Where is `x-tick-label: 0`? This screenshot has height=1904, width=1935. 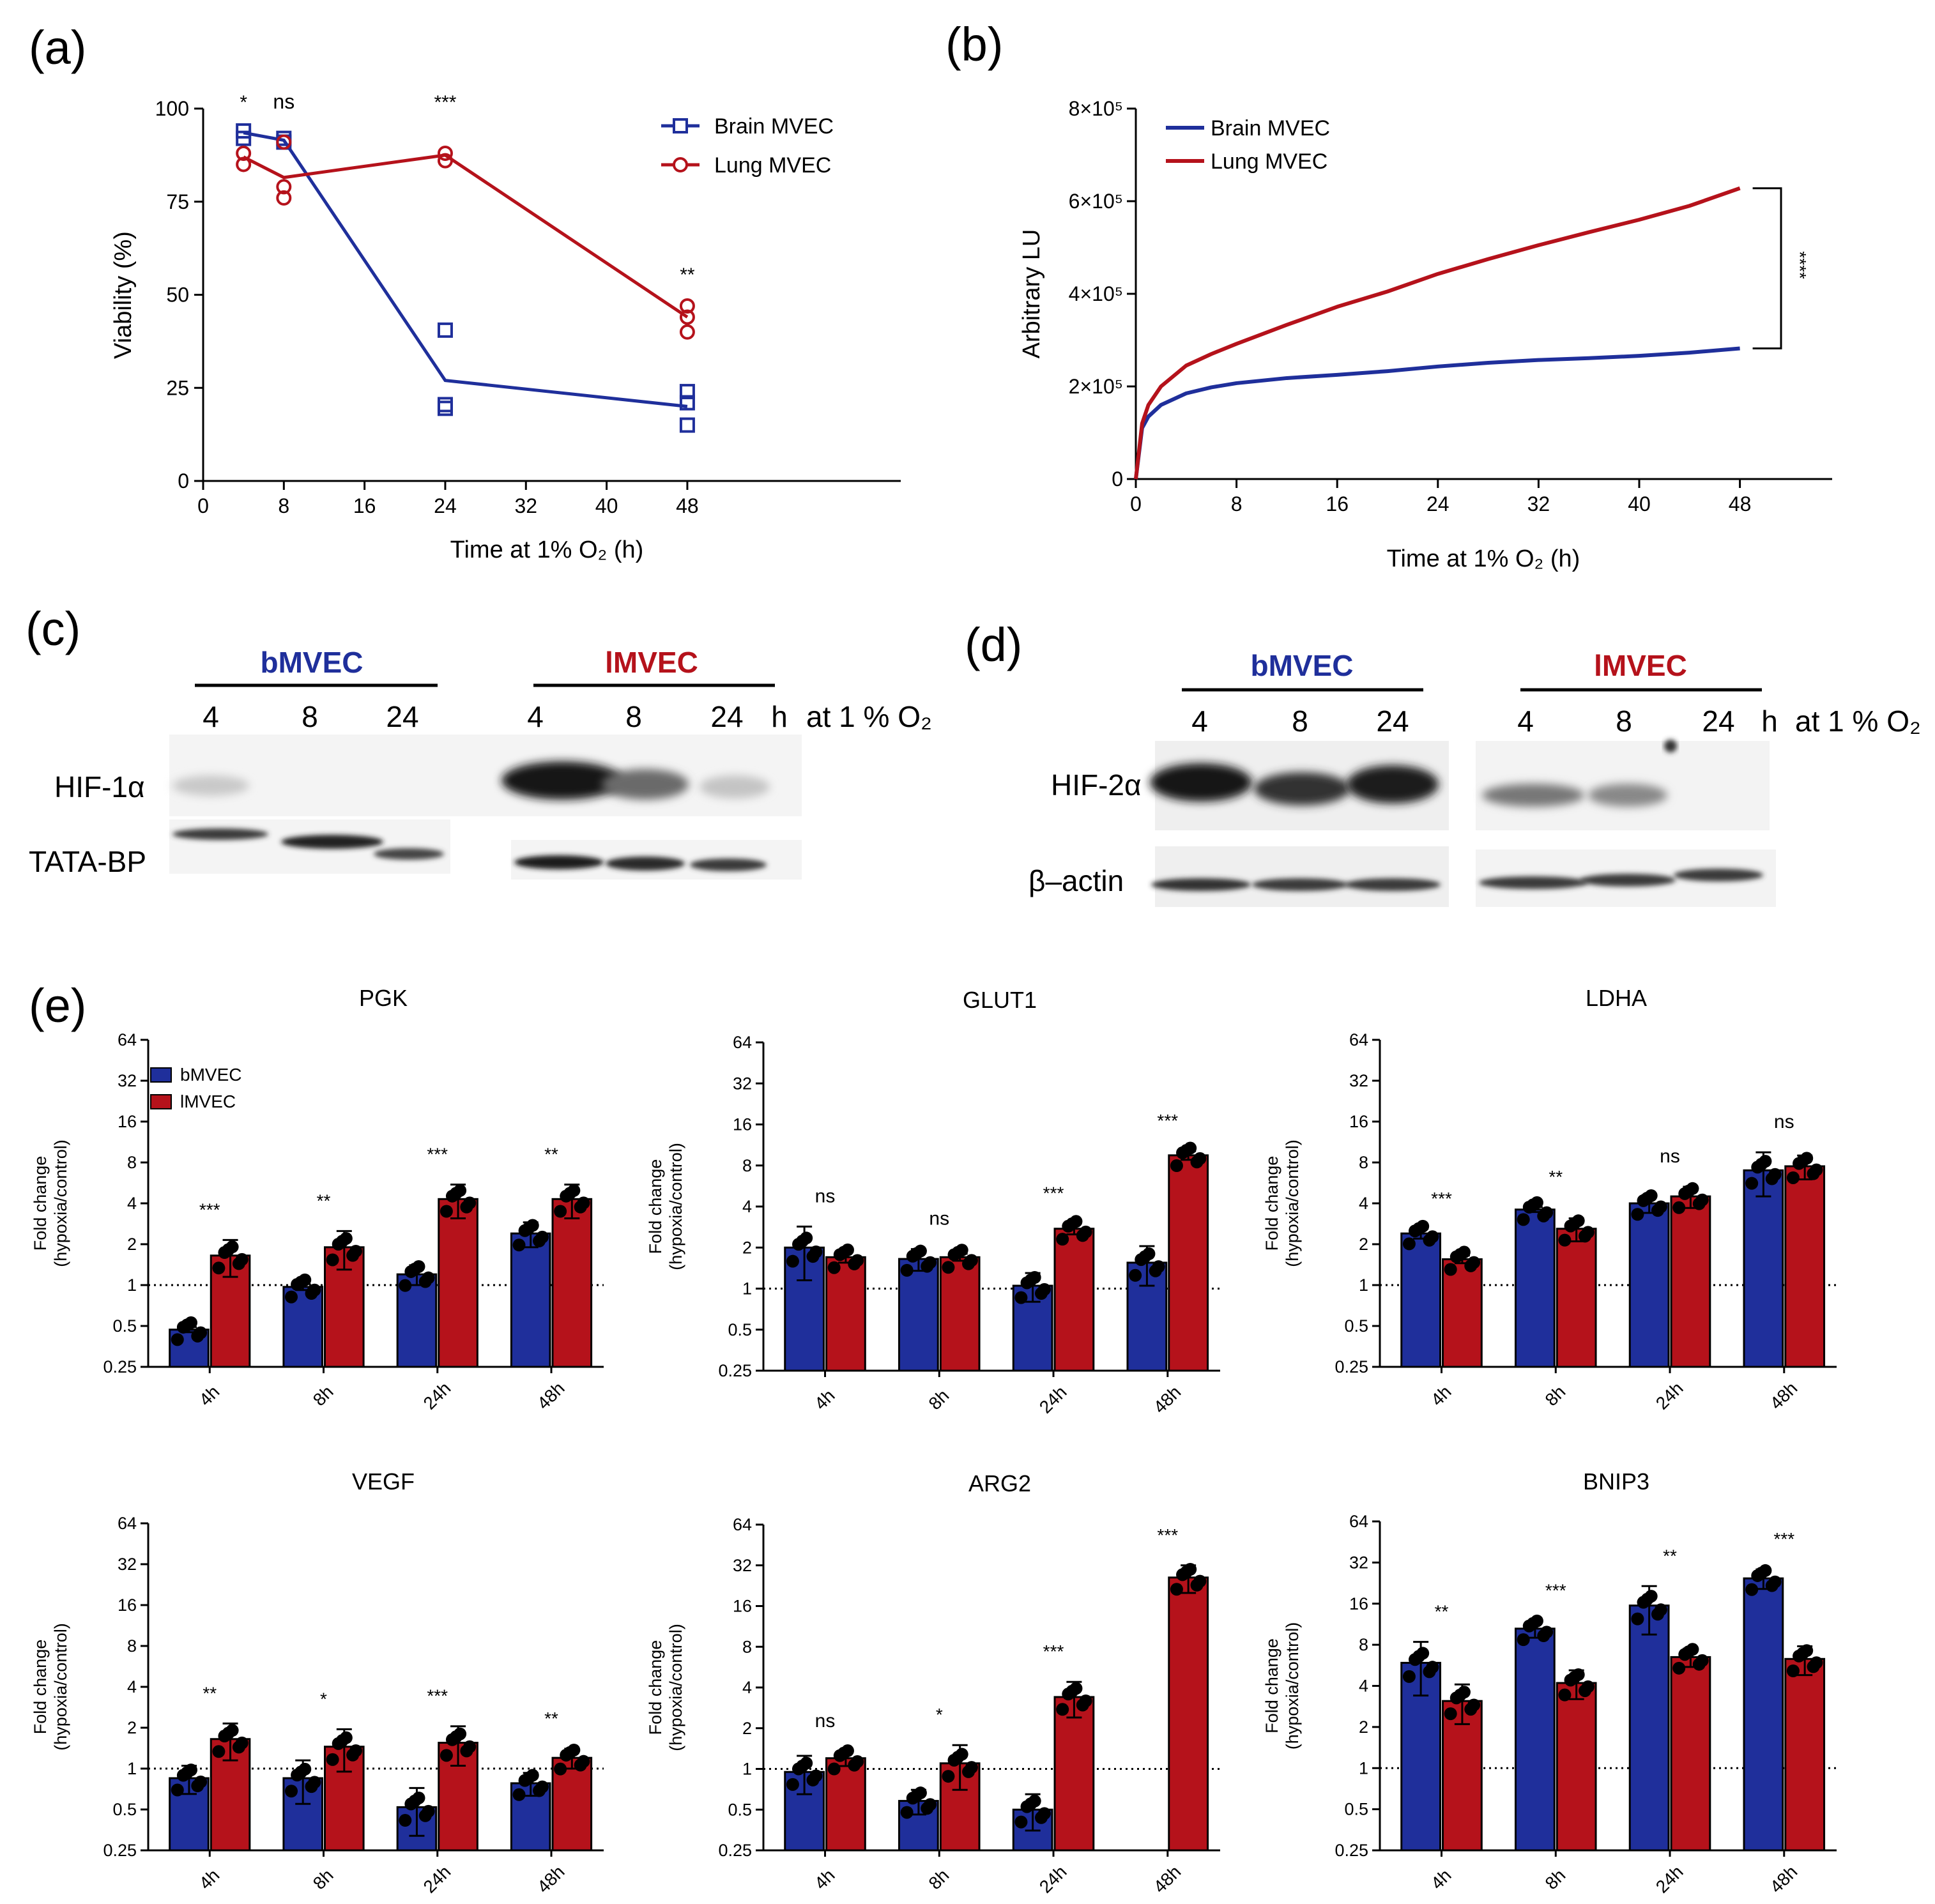
x-tick-label: 0 is located at coordinates (1136, 503).